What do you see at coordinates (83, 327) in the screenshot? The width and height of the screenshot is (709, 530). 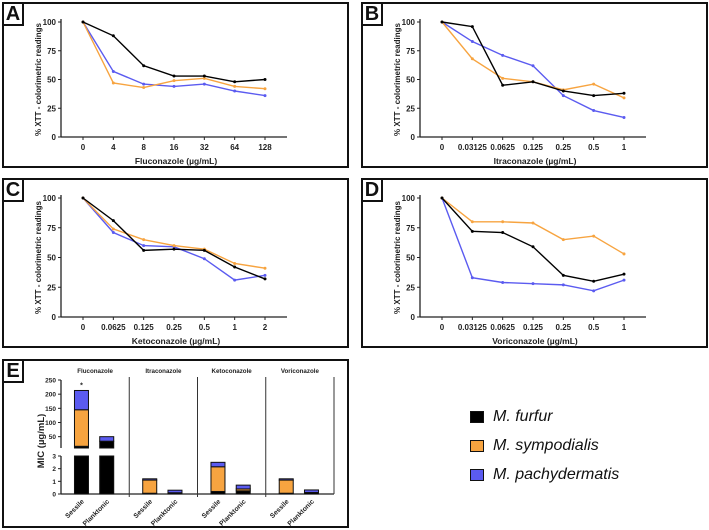 I see `x-tick-label: 0` at bounding box center [83, 327].